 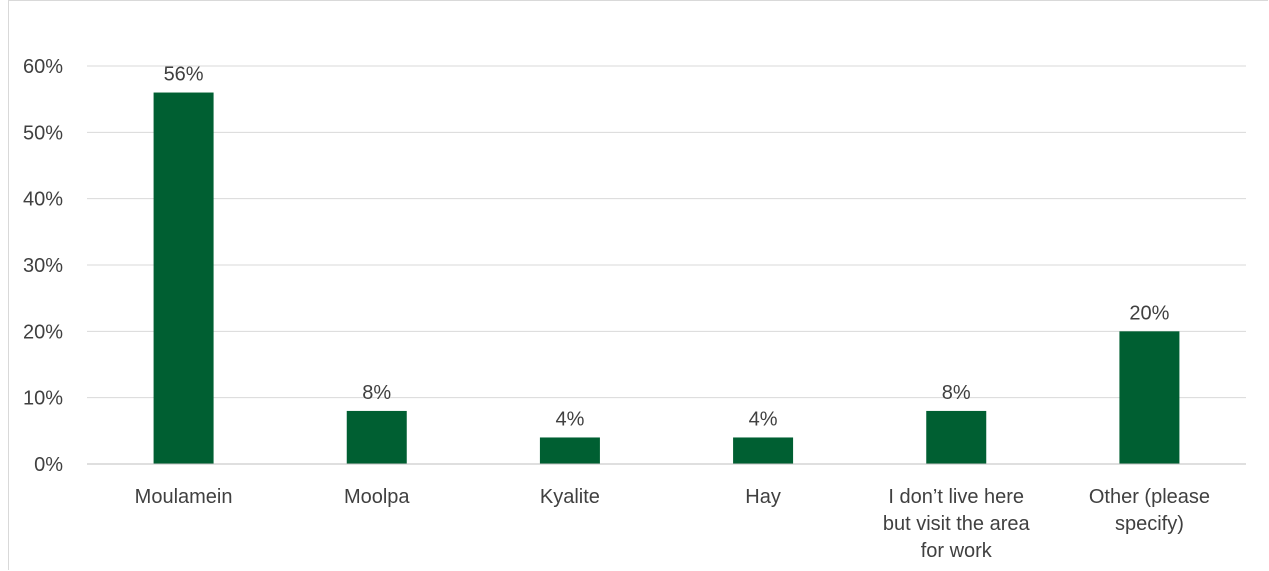 I want to click on category-label-line: Hay, so click(x=763, y=497).